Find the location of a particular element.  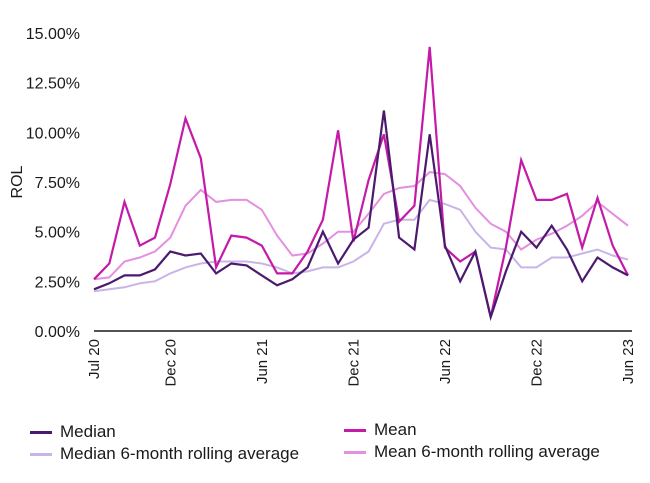

legend-label-median: Median is located at coordinates (88, 431).